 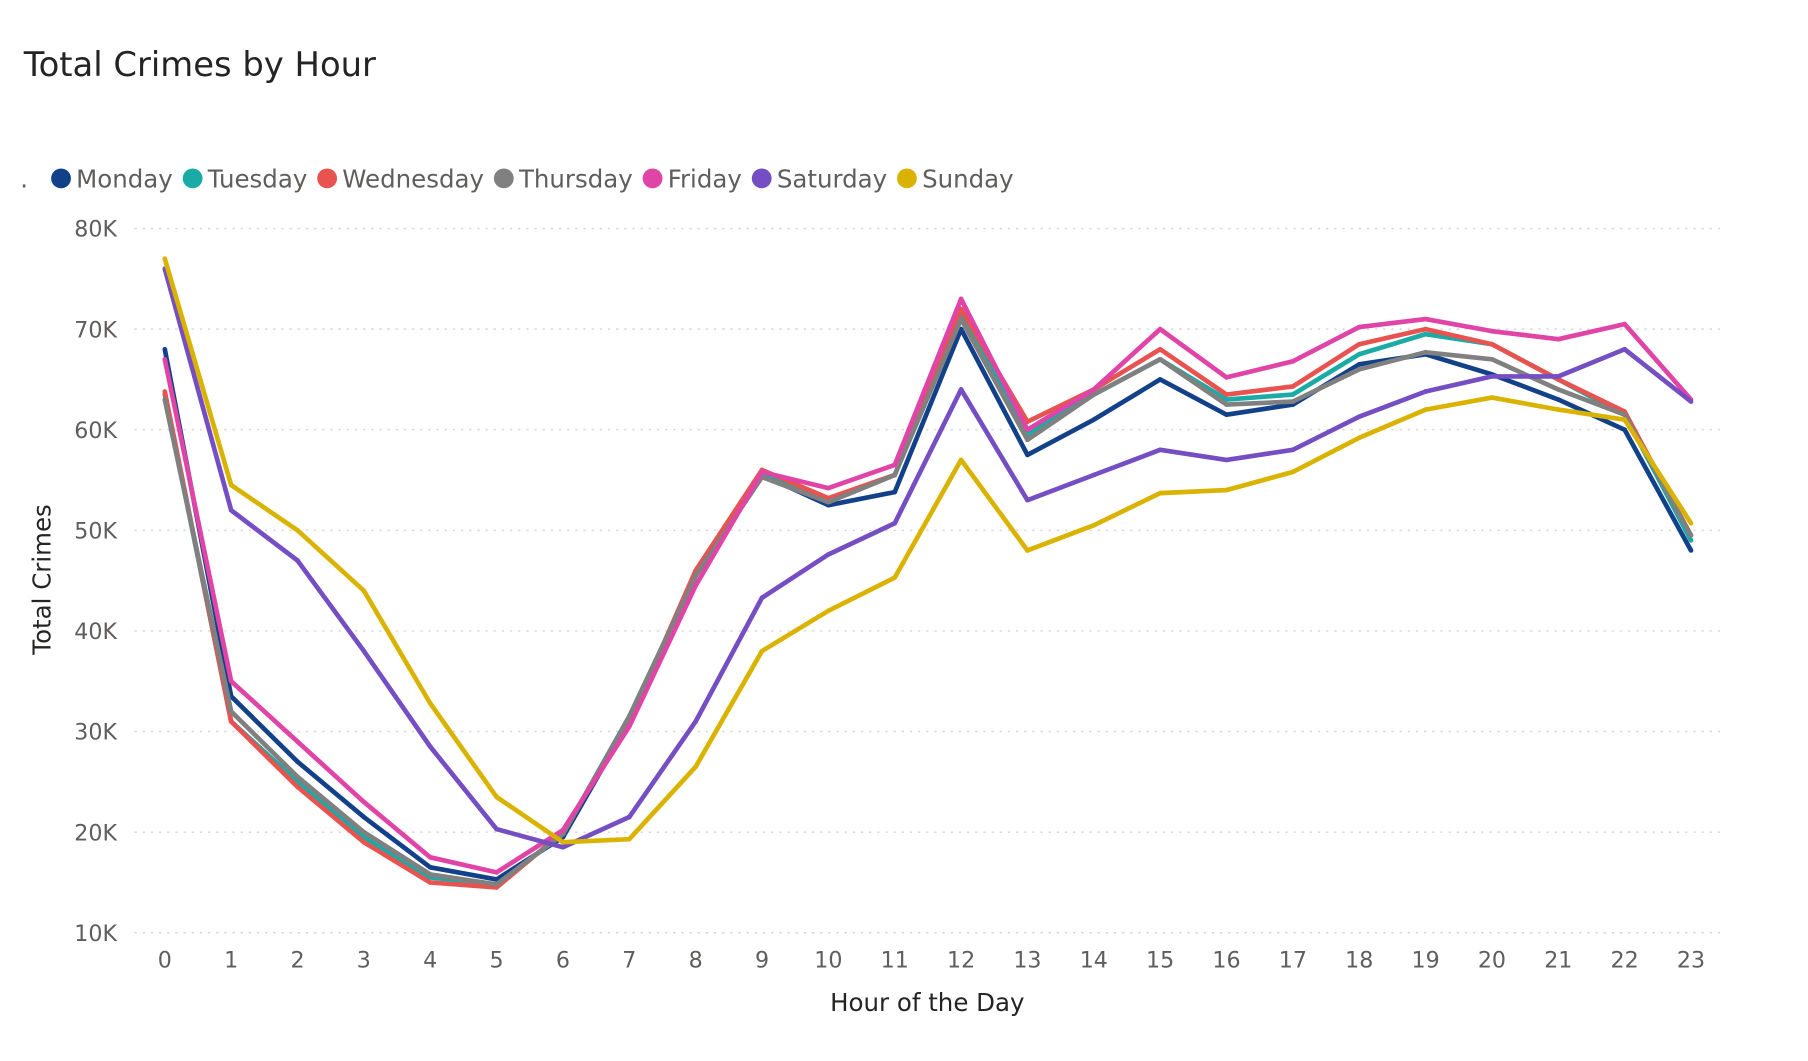 I want to click on legend-item-wednesday: Wednesday, so click(x=400, y=179).